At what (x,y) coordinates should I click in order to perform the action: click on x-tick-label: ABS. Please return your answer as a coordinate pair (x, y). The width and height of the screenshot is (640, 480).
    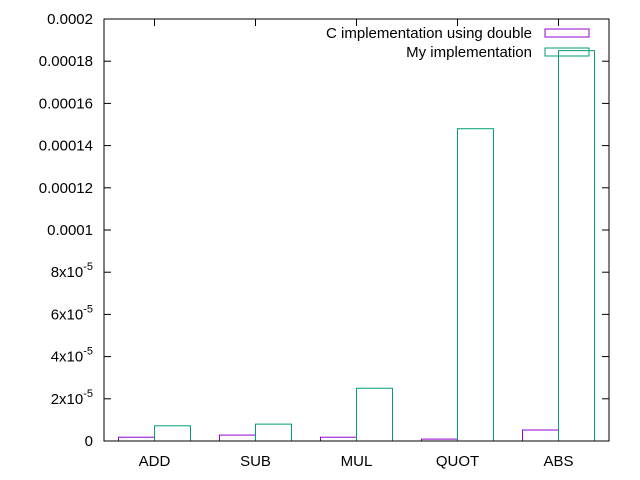
    Looking at the image, I should click on (558, 461).